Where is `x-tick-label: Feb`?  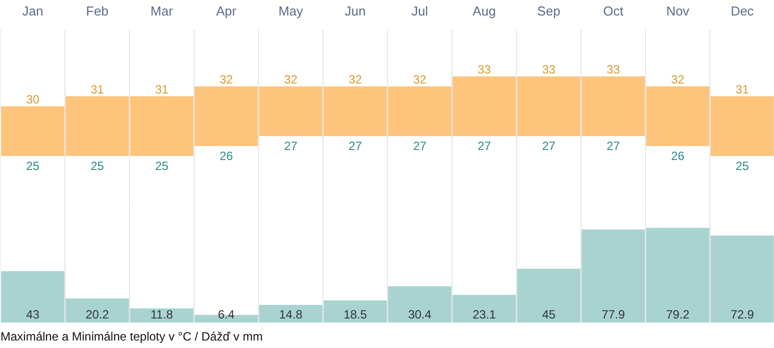 x-tick-label: Feb is located at coordinates (97, 11).